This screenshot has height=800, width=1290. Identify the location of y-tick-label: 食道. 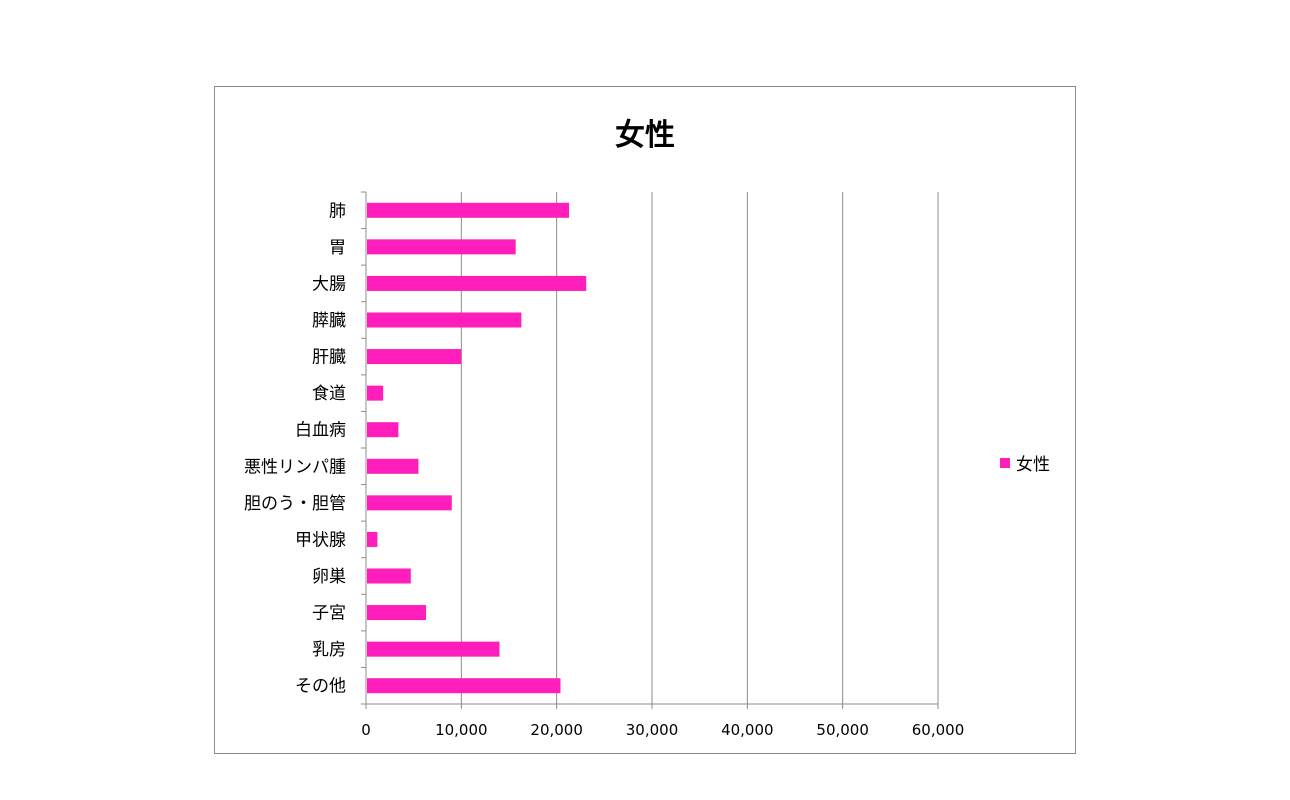
(329, 394).